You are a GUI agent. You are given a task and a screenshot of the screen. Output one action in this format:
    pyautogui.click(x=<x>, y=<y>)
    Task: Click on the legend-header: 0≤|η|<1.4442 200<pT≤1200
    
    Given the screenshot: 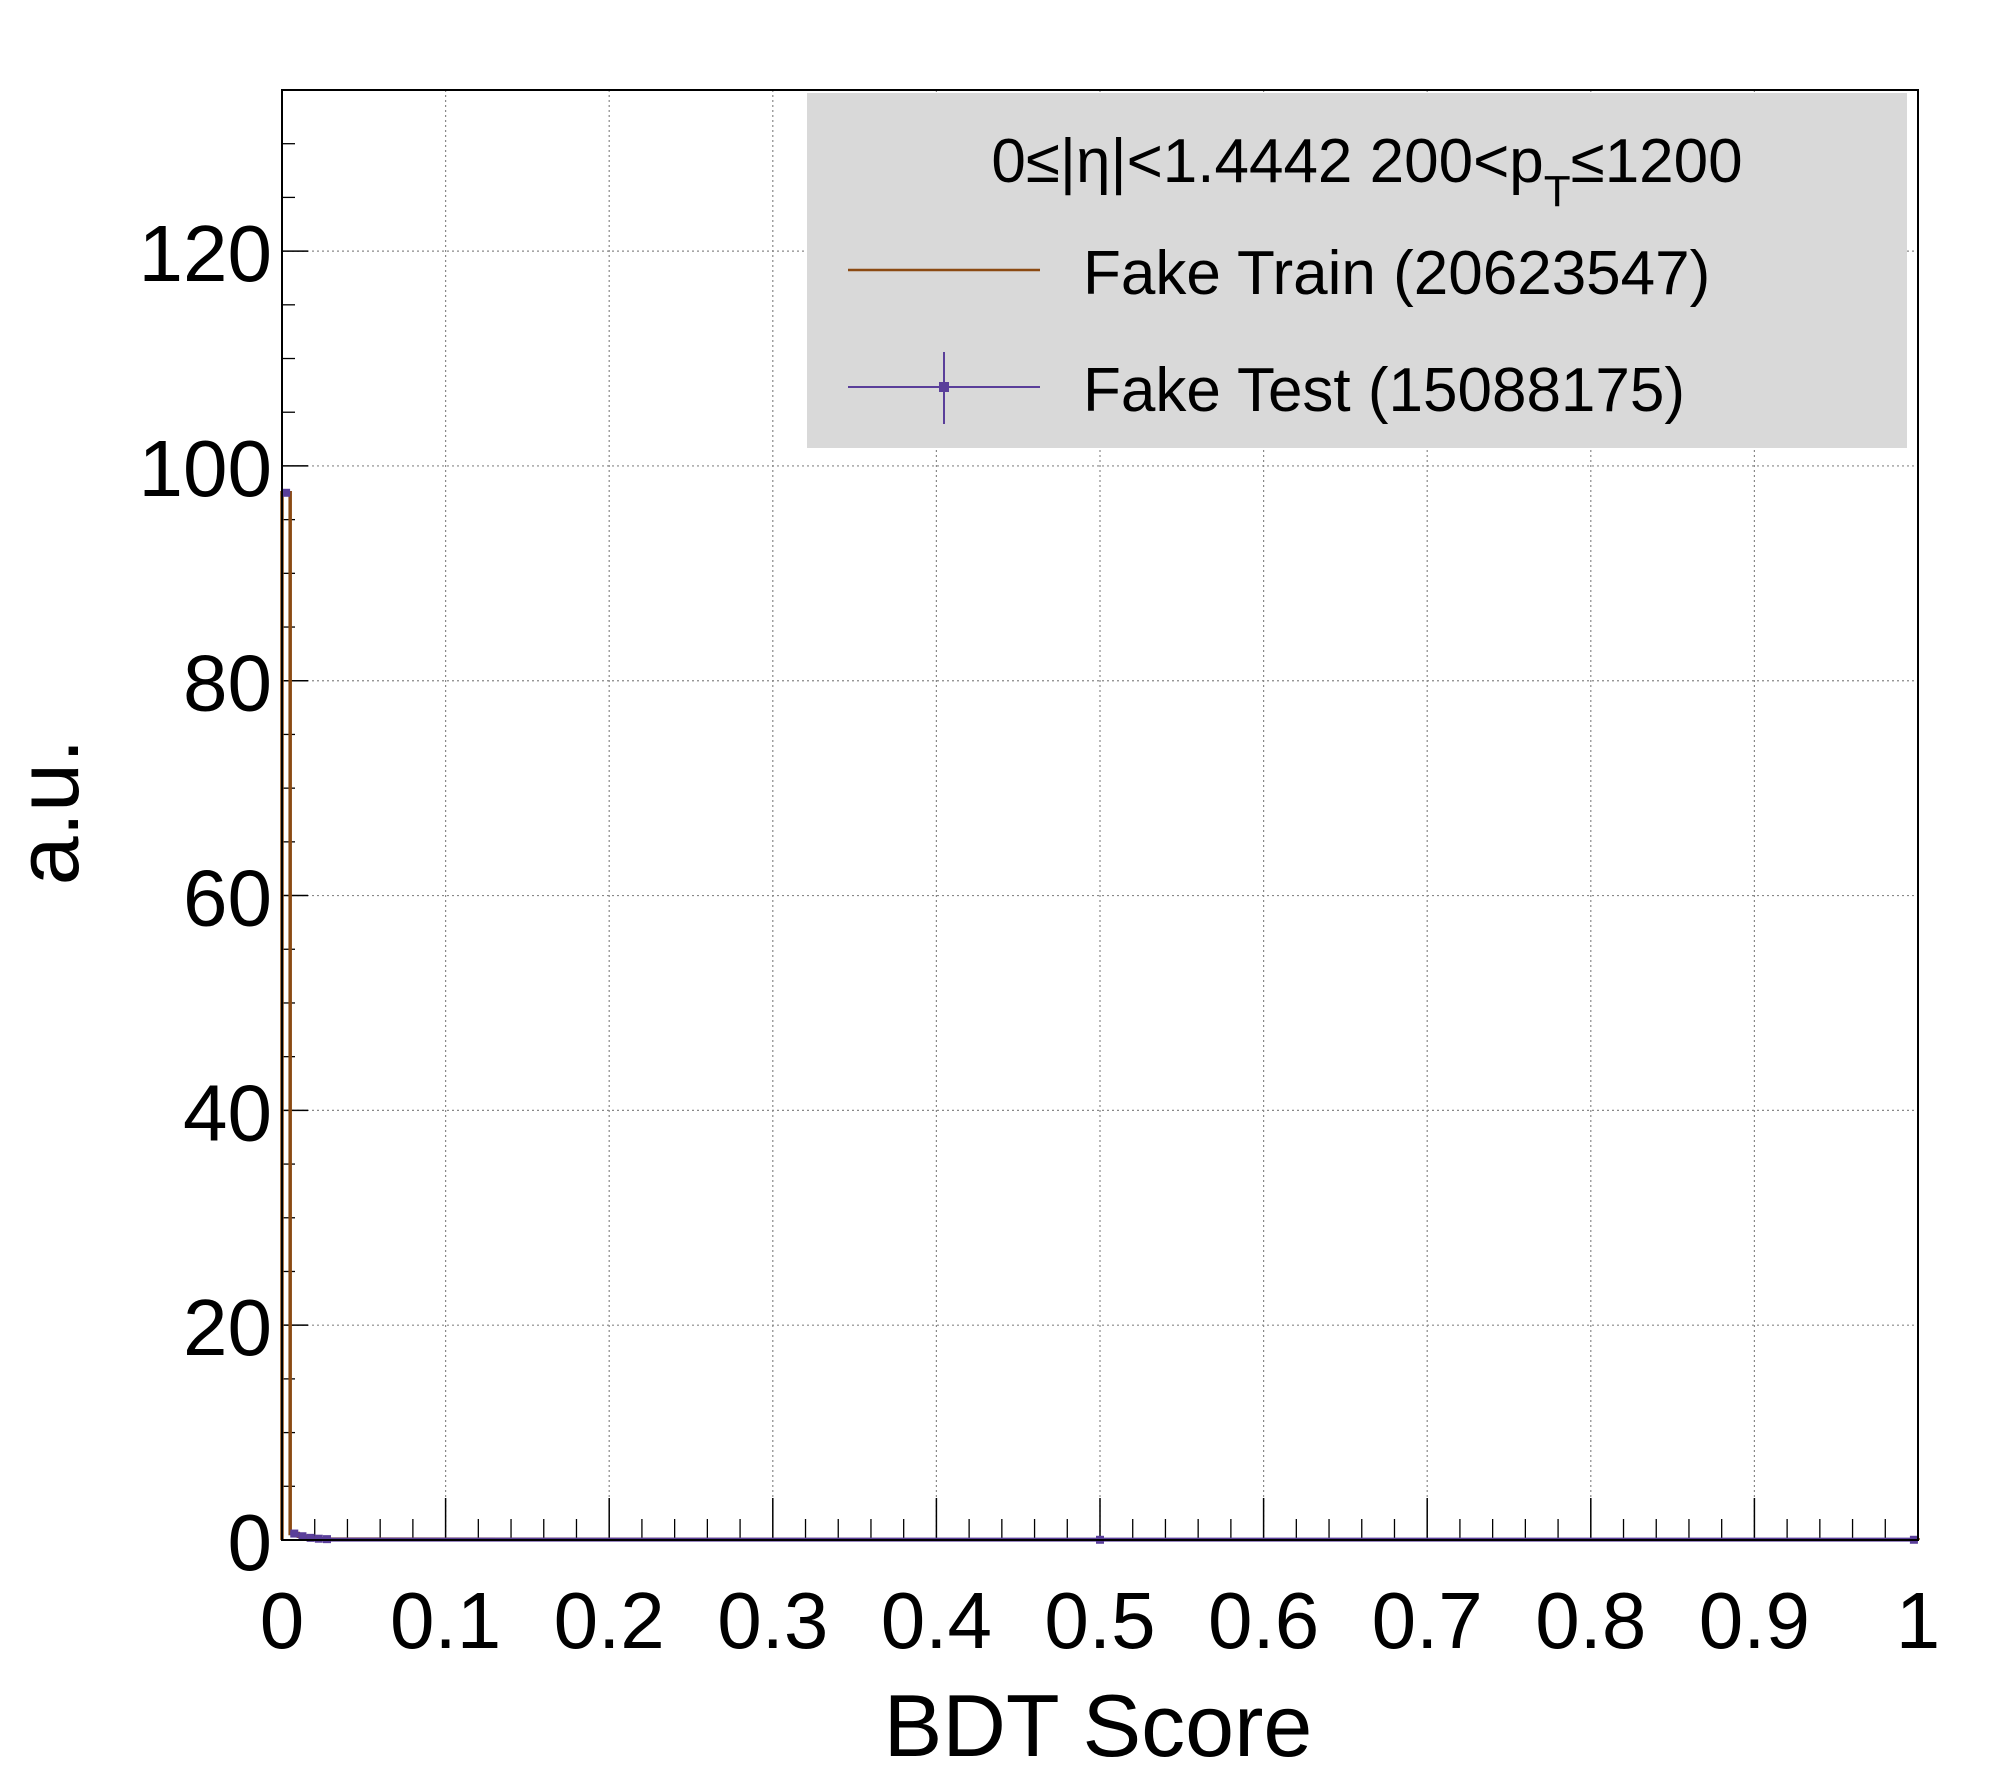 What is the action you would take?
    pyautogui.click(x=1366, y=171)
    